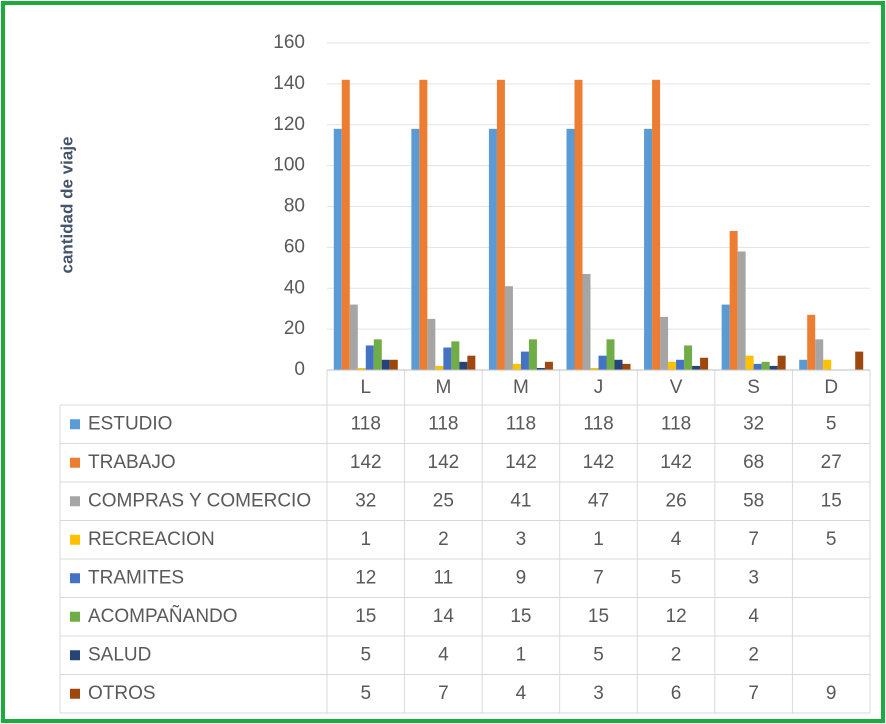  Describe the element at coordinates (365, 387) in the screenshot. I see `x-tick-label: L` at that location.